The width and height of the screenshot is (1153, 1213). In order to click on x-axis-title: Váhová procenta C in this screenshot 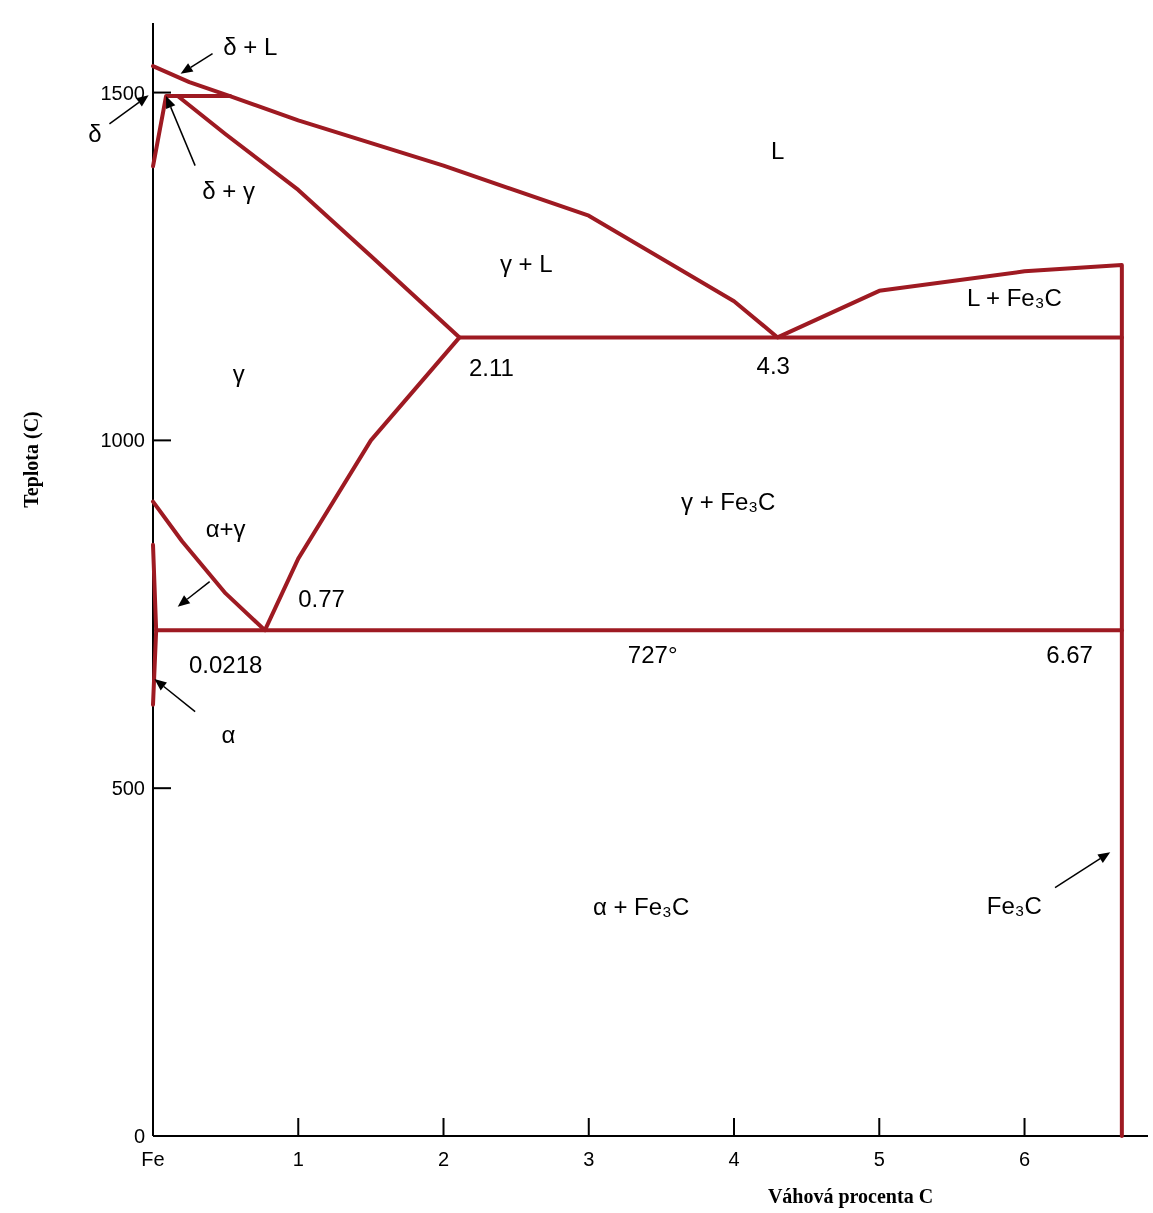, I will do `click(850, 1196)`.